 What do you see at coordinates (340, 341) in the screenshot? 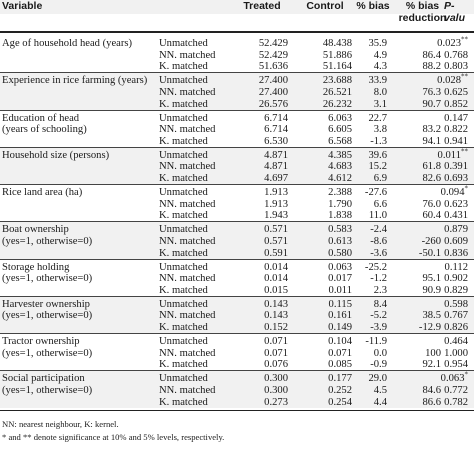
I see `control-value: 0.104` at bounding box center [340, 341].